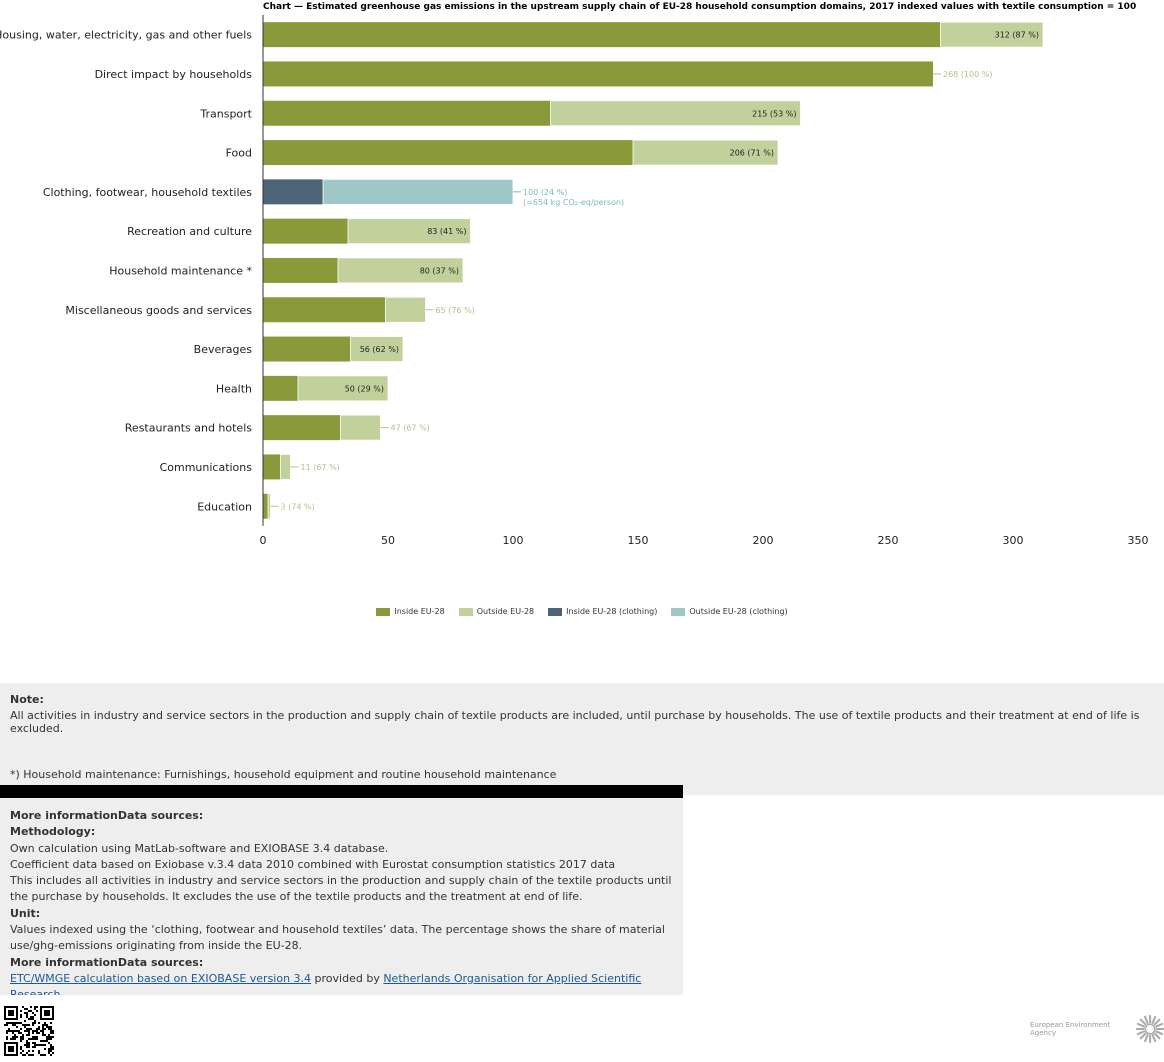  Describe the element at coordinates (188, 428) in the screenshot. I see `category-label: Restaurants and hotels` at that location.